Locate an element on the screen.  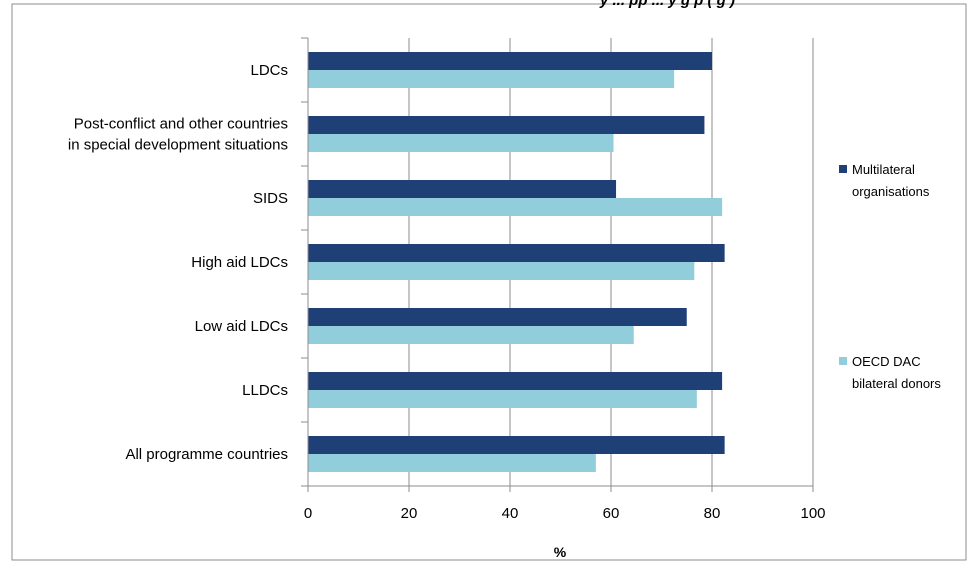
x-tick-label-0: 0 is located at coordinates (308, 513).